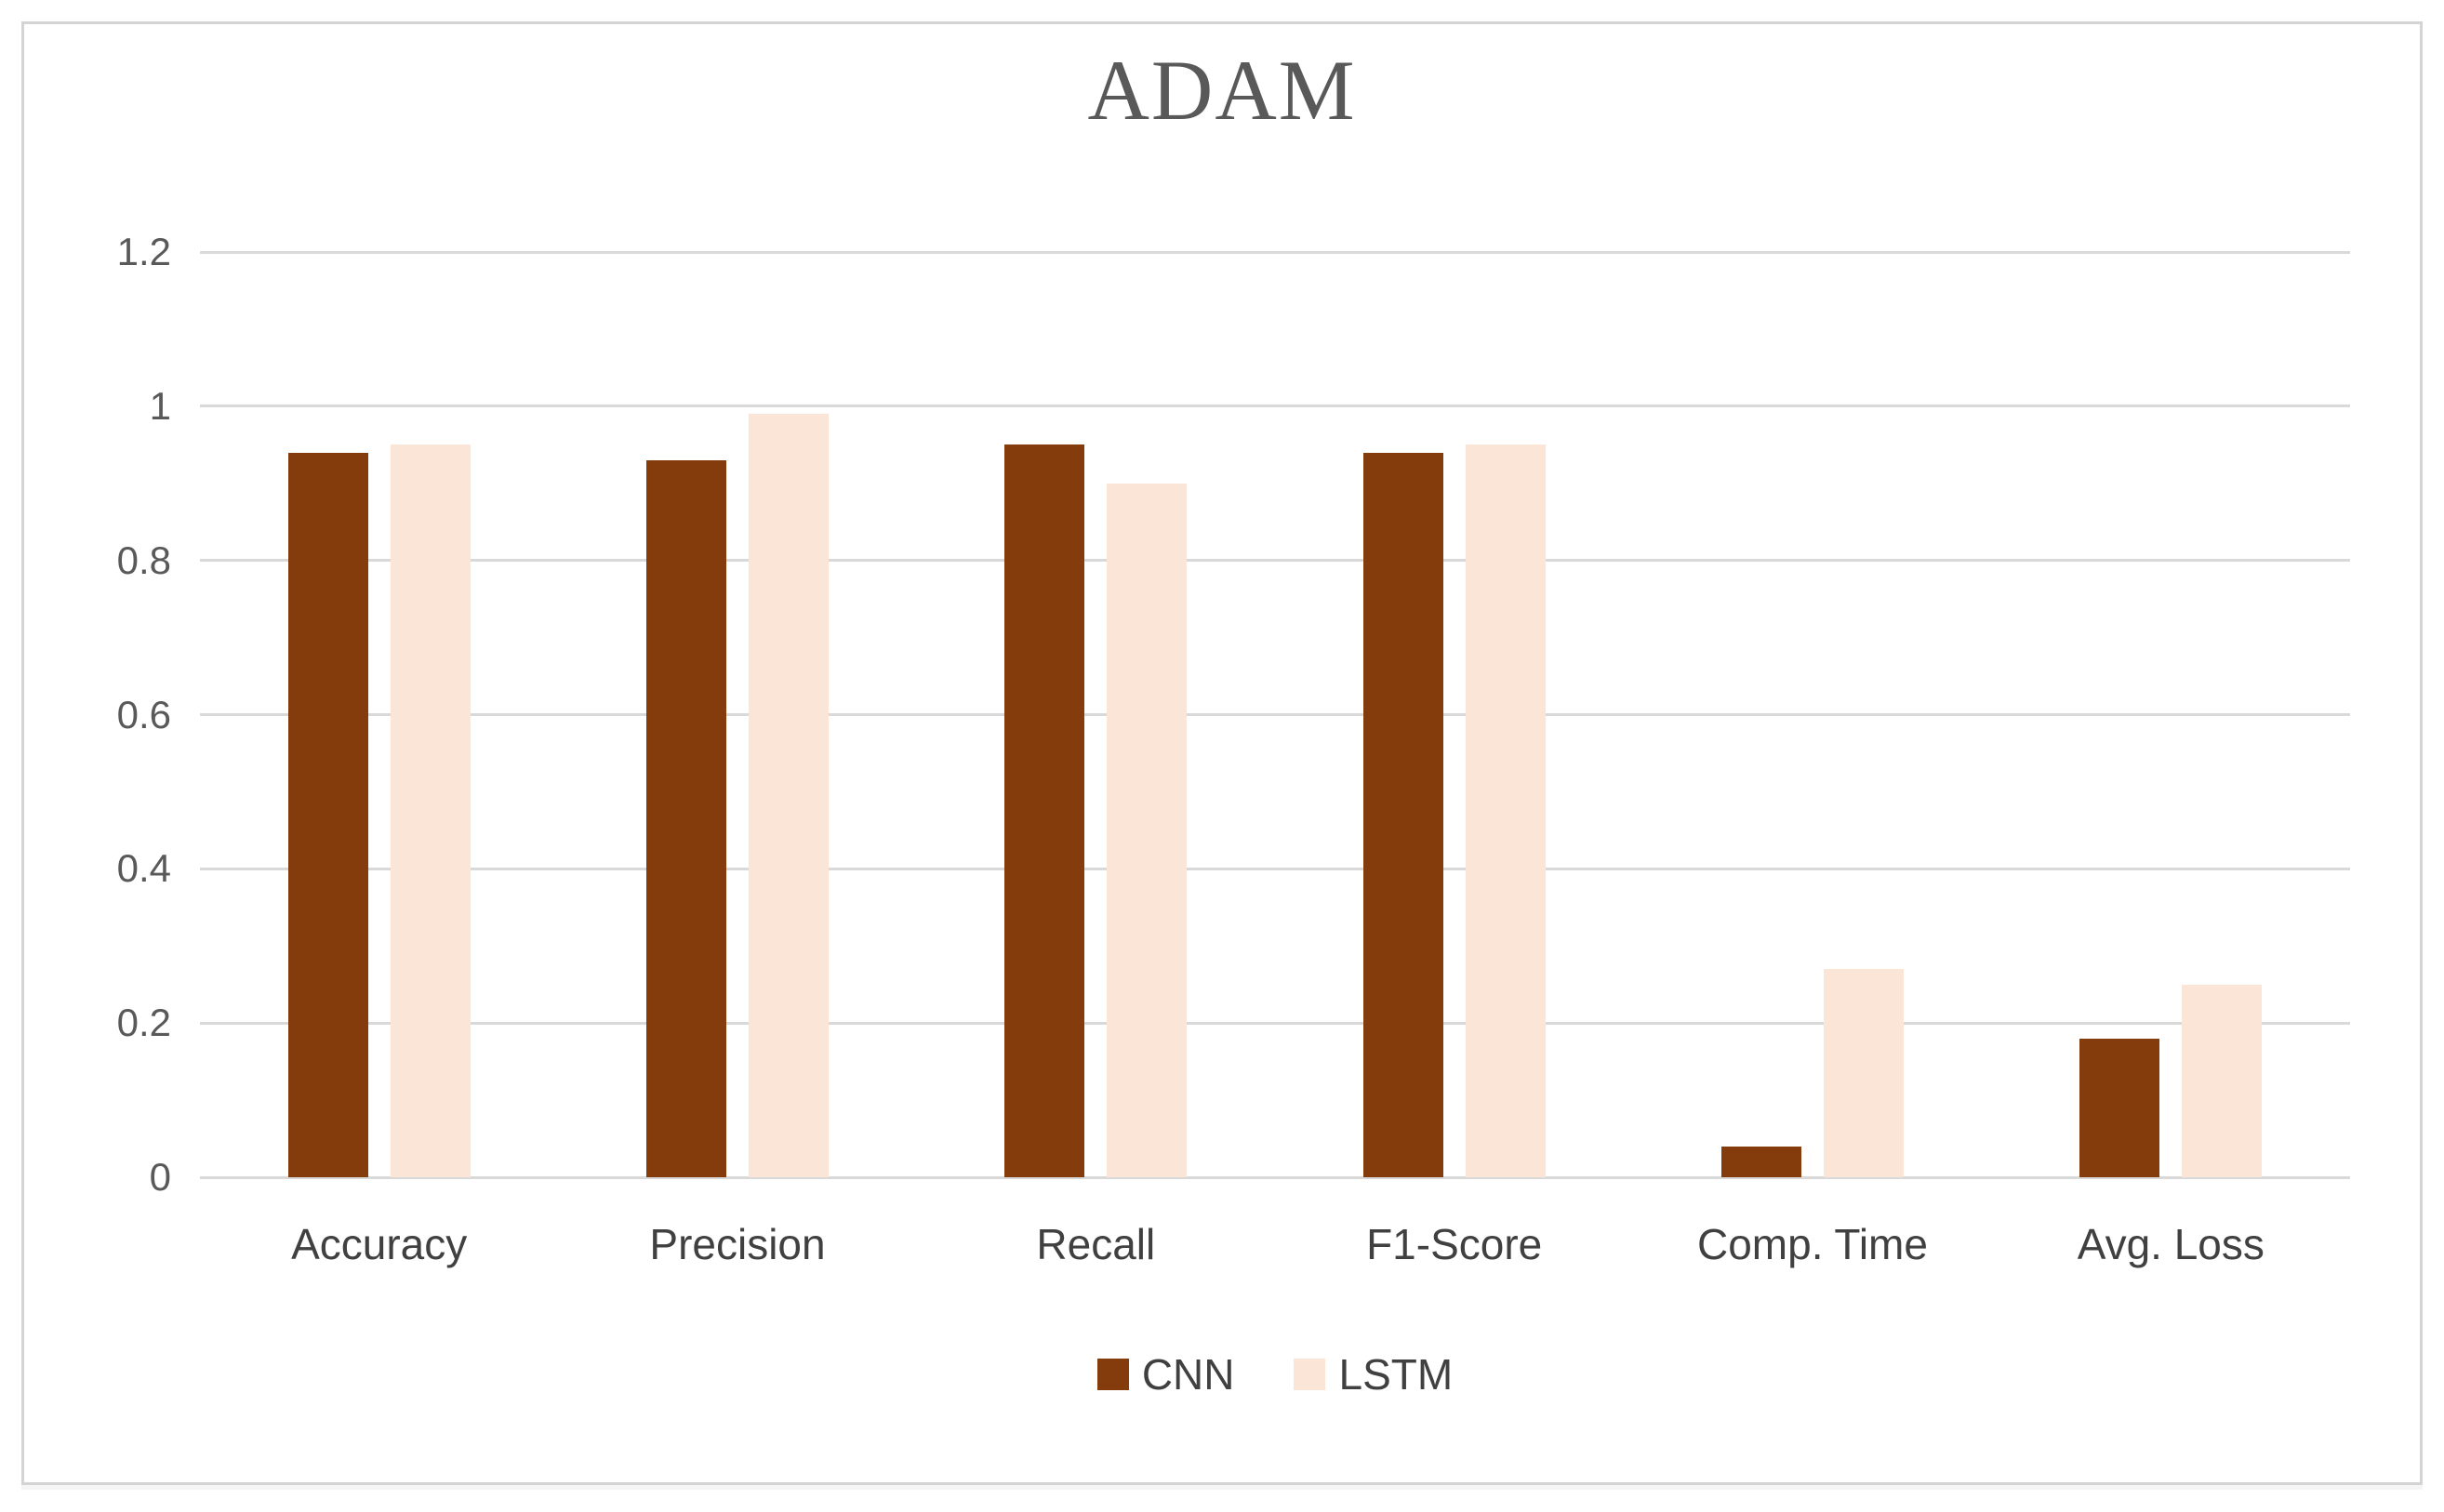  What do you see at coordinates (2120, 1107) in the screenshot?
I see `bar-cnn-avg-loss` at bounding box center [2120, 1107].